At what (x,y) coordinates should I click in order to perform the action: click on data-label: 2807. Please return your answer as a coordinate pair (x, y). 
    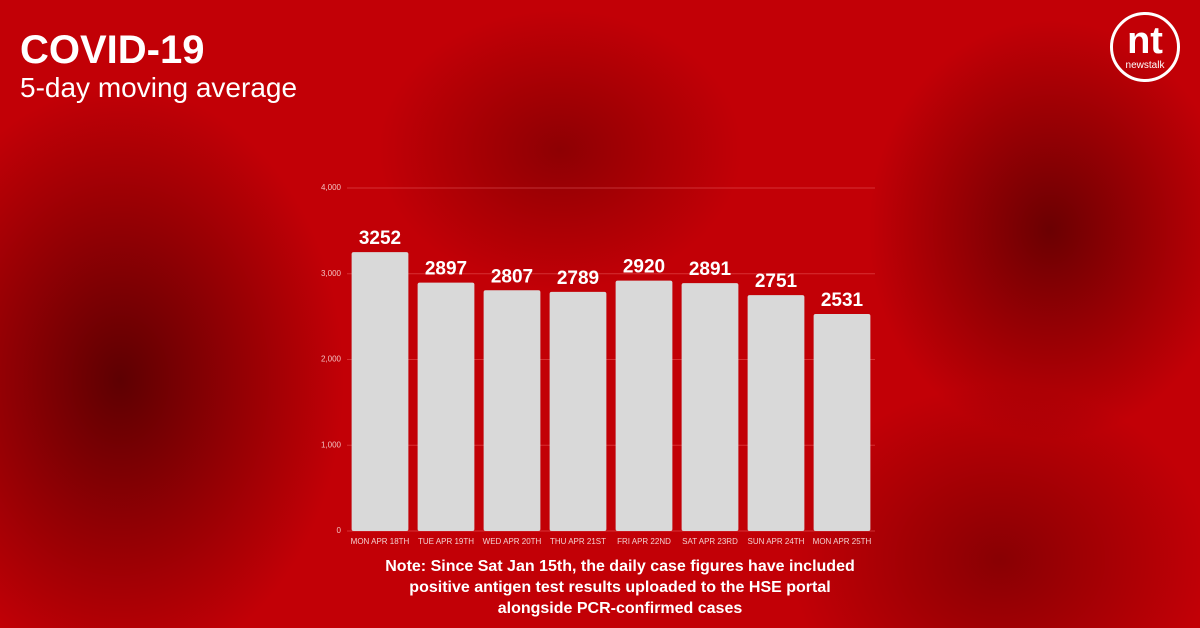
    Looking at the image, I should click on (512, 276).